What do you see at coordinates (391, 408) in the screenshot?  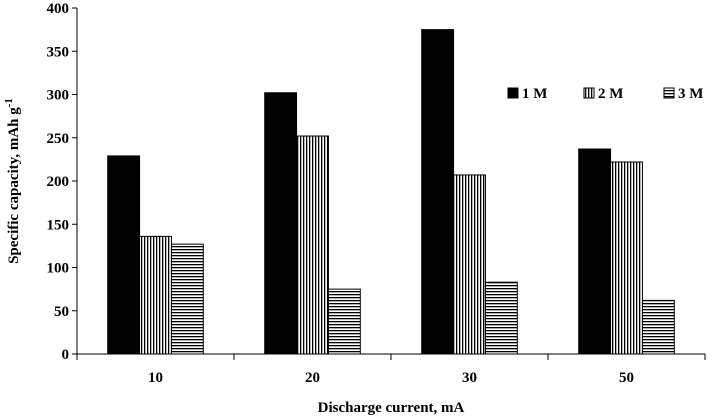 I see `x-axis-title: Discharge current, mA` at bounding box center [391, 408].